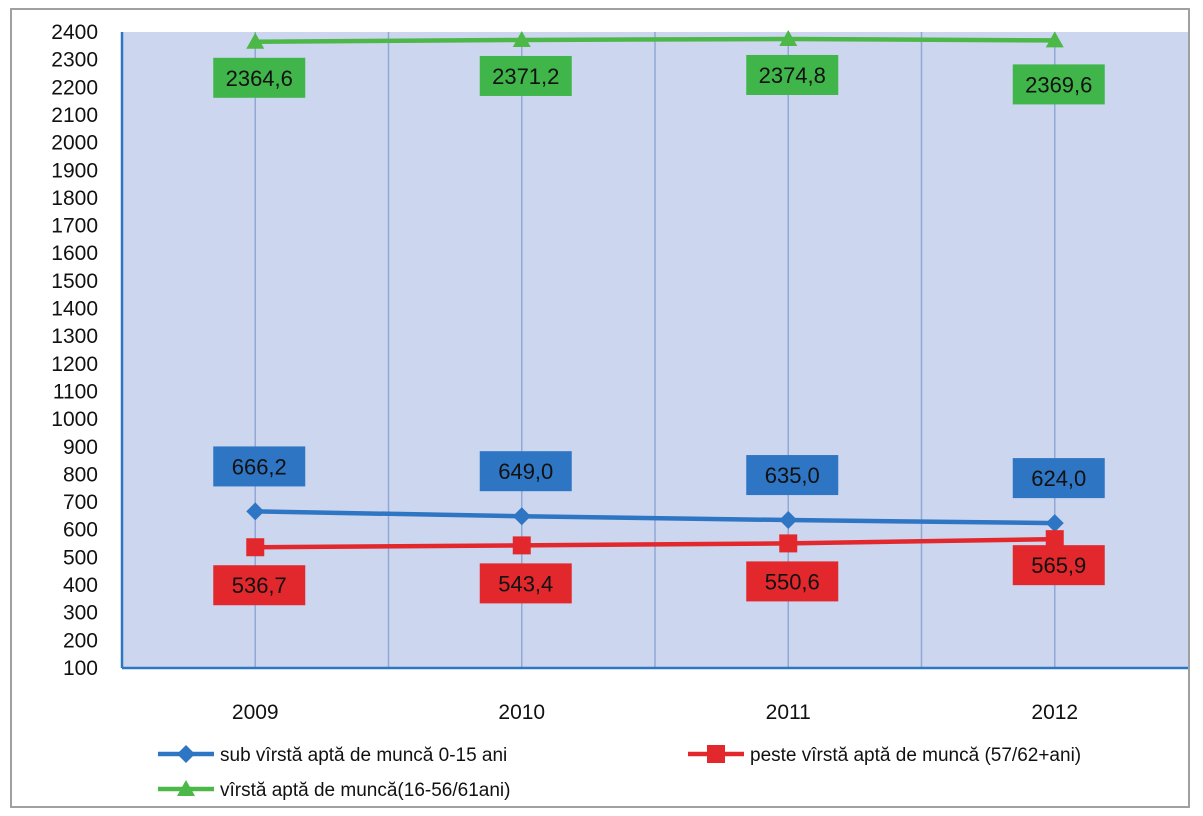  I want to click on y-tick-label: 1900, so click(74, 170).